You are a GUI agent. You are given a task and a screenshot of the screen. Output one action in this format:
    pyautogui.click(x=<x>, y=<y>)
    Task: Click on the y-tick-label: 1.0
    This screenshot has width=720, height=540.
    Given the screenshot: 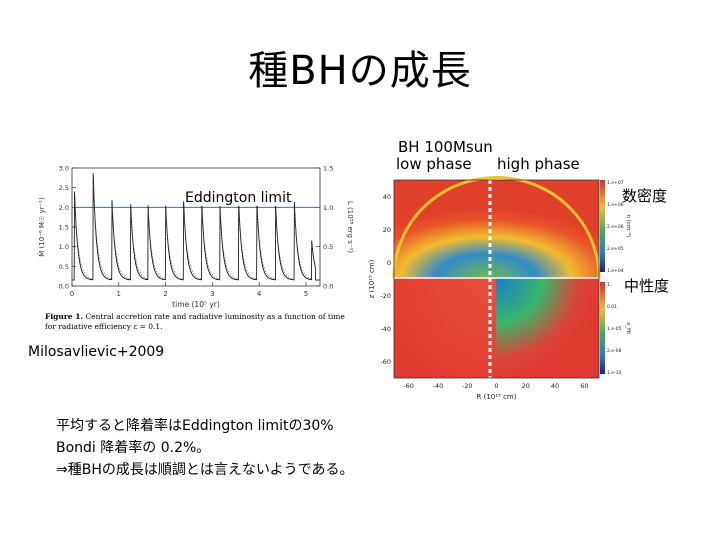 What is the action you would take?
    pyautogui.click(x=64, y=247)
    